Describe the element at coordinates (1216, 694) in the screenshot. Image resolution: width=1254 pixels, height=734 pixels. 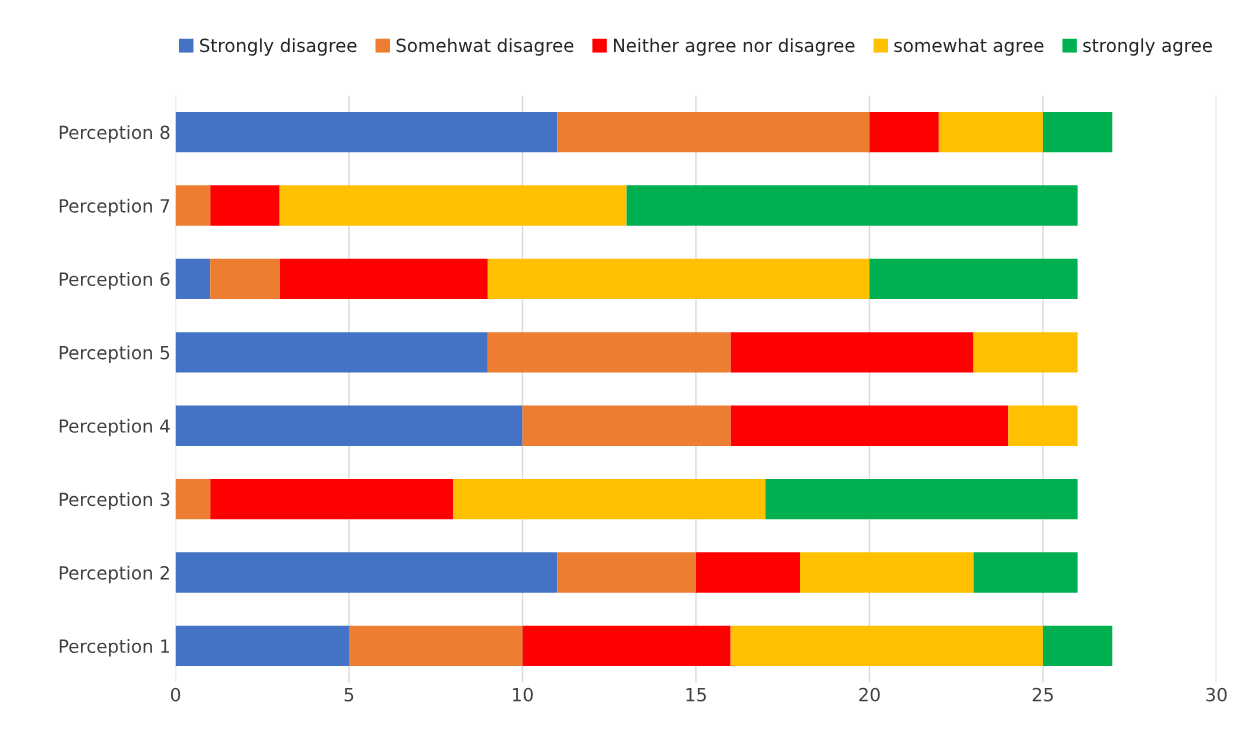
I see `x-tick-label: 30` at that location.